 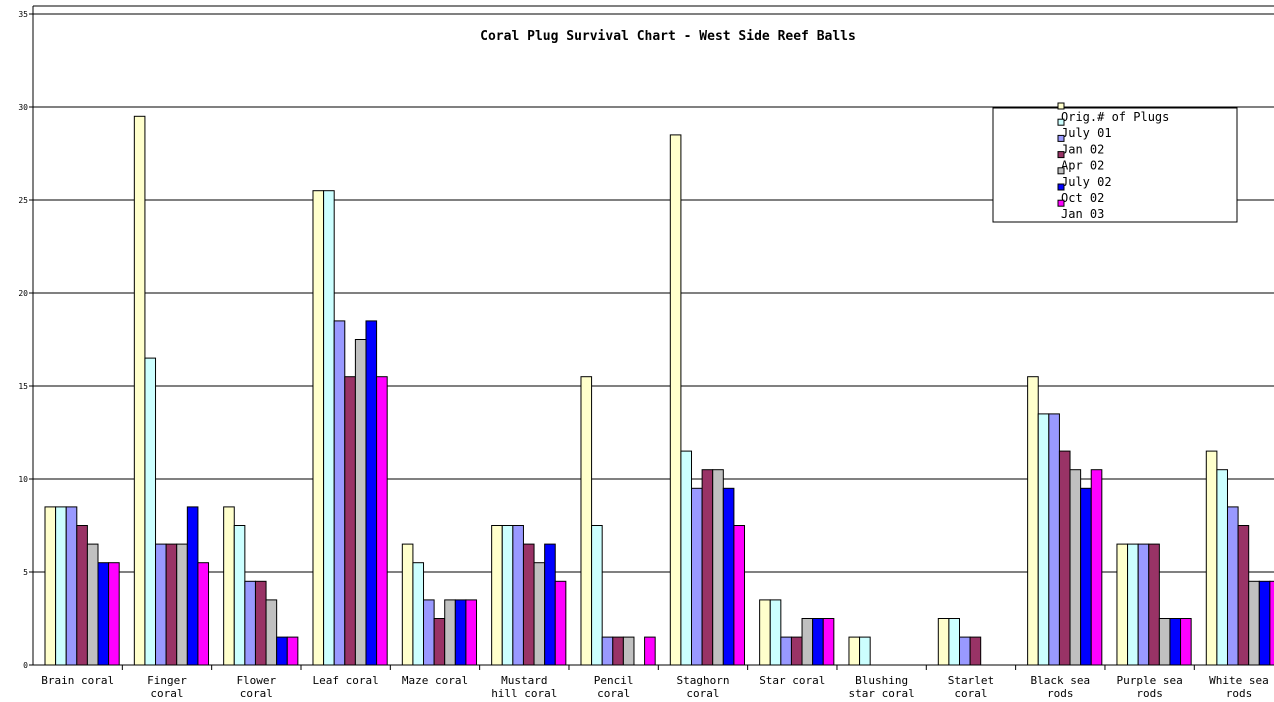 I want to click on x-tick-label: Blushing star coral, so click(x=882, y=687).